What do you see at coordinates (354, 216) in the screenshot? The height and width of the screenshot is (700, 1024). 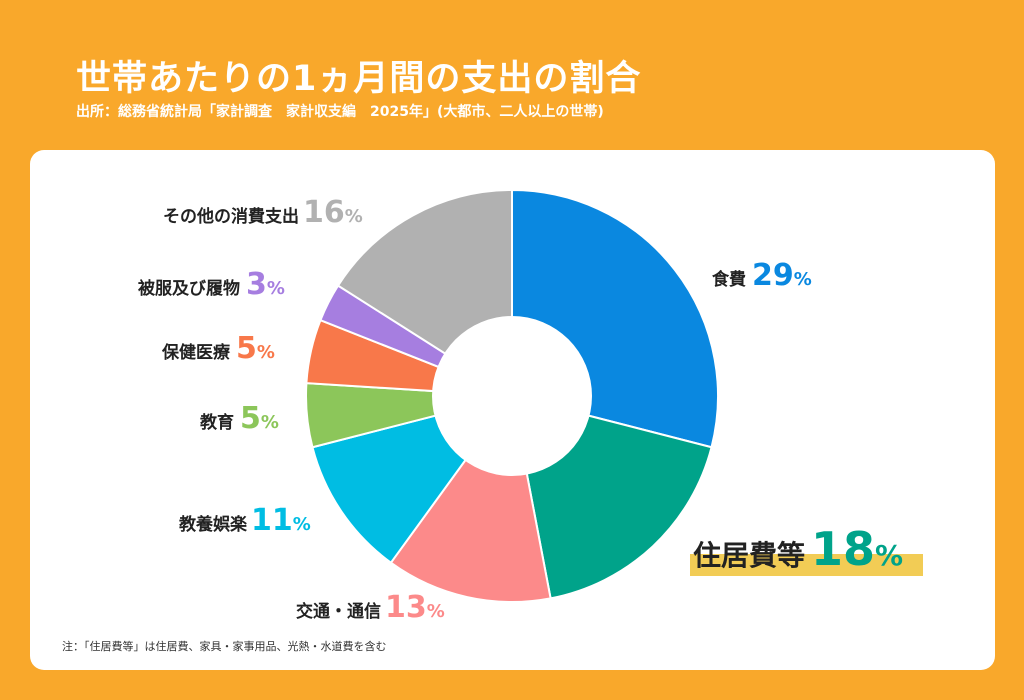 I see `label-other-unit: %` at bounding box center [354, 216].